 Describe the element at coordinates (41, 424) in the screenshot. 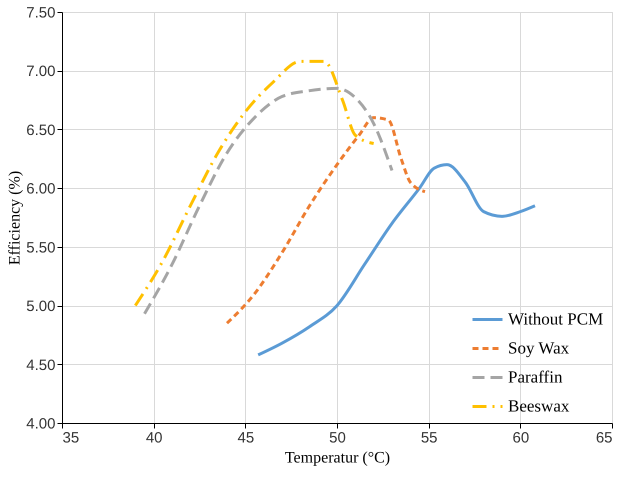

I see `y-tick-label: 4.00` at that location.